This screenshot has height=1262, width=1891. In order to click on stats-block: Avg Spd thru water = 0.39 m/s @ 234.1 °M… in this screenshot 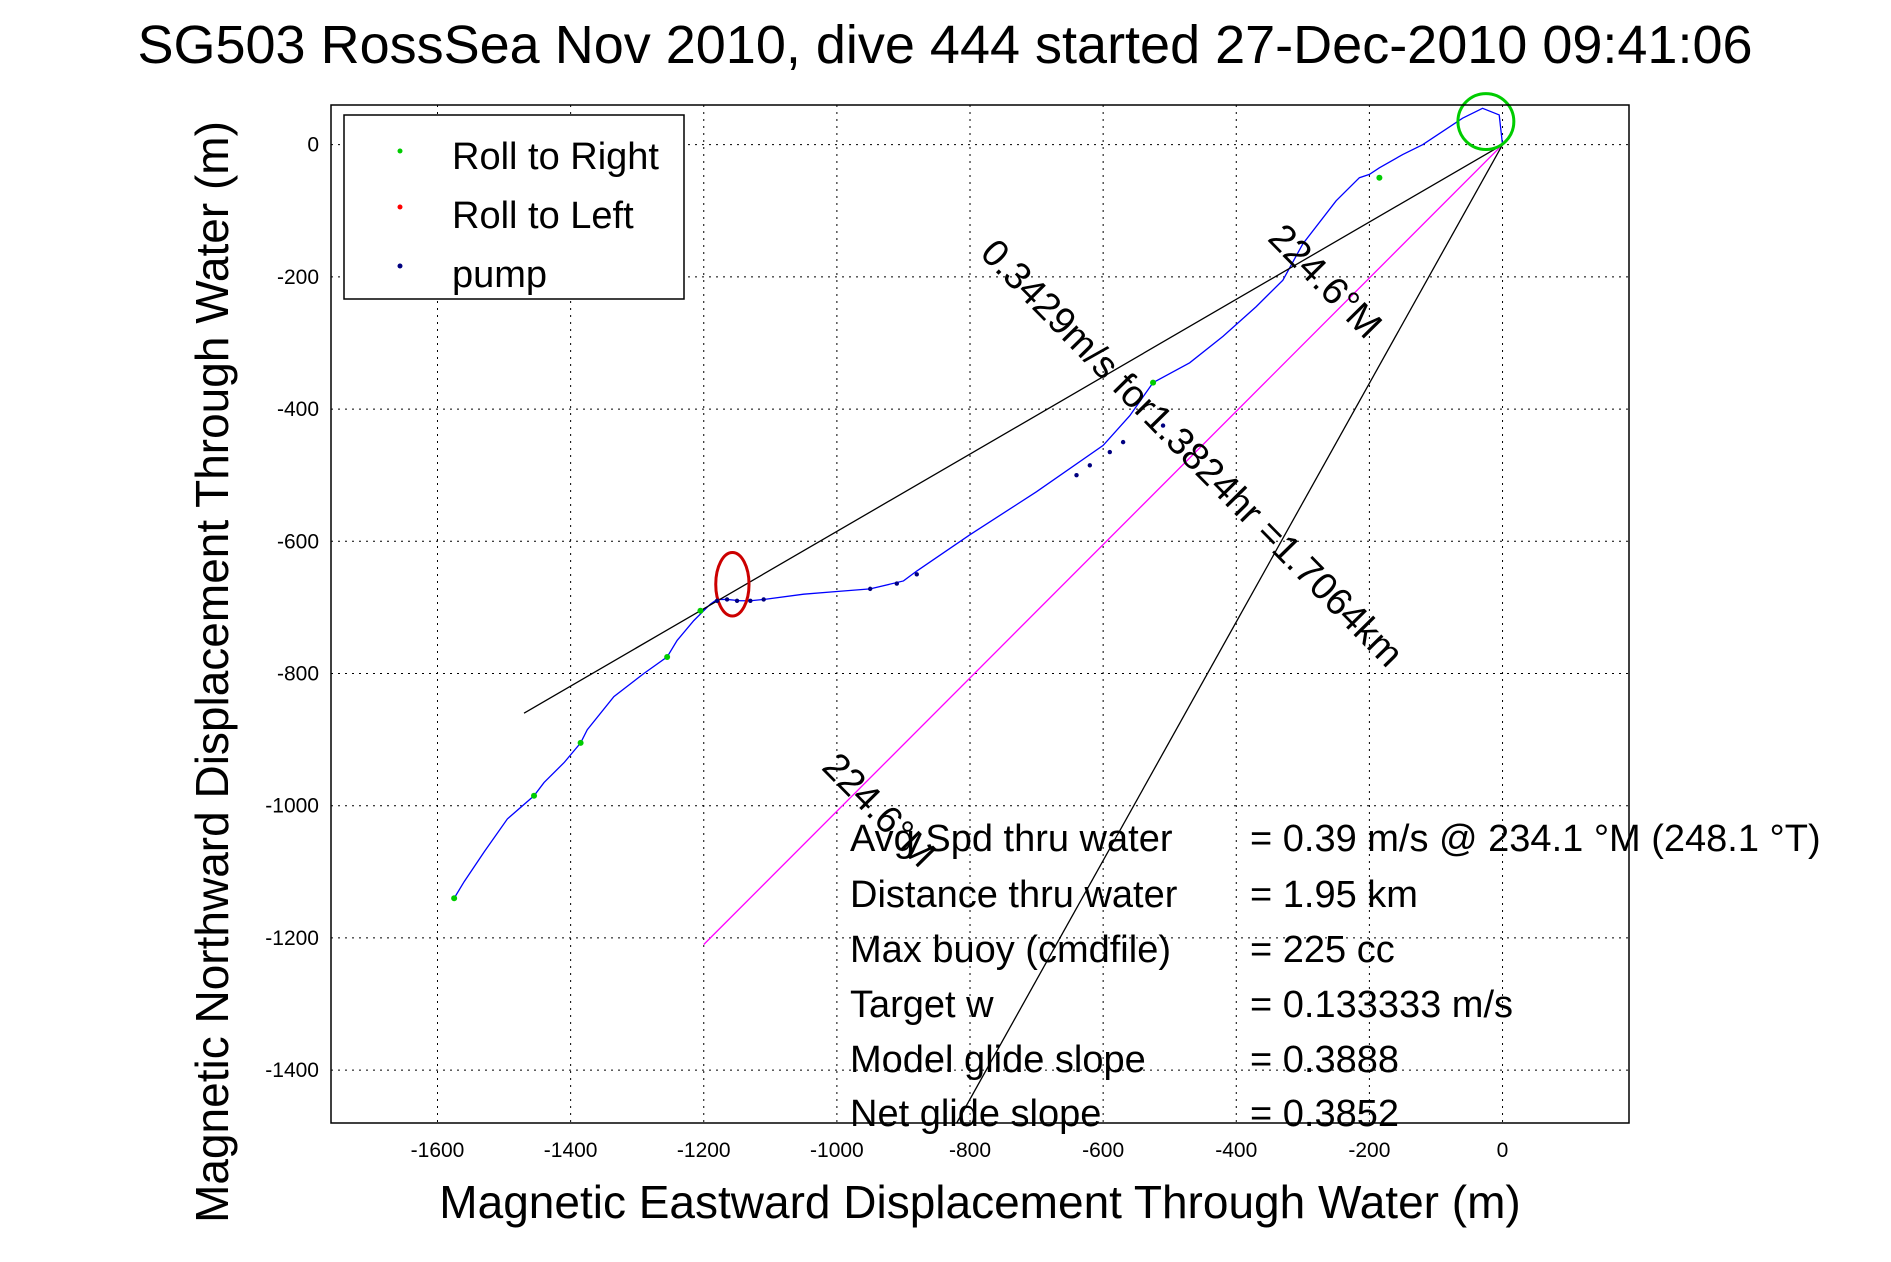, I will do `click(1335, 976)`.